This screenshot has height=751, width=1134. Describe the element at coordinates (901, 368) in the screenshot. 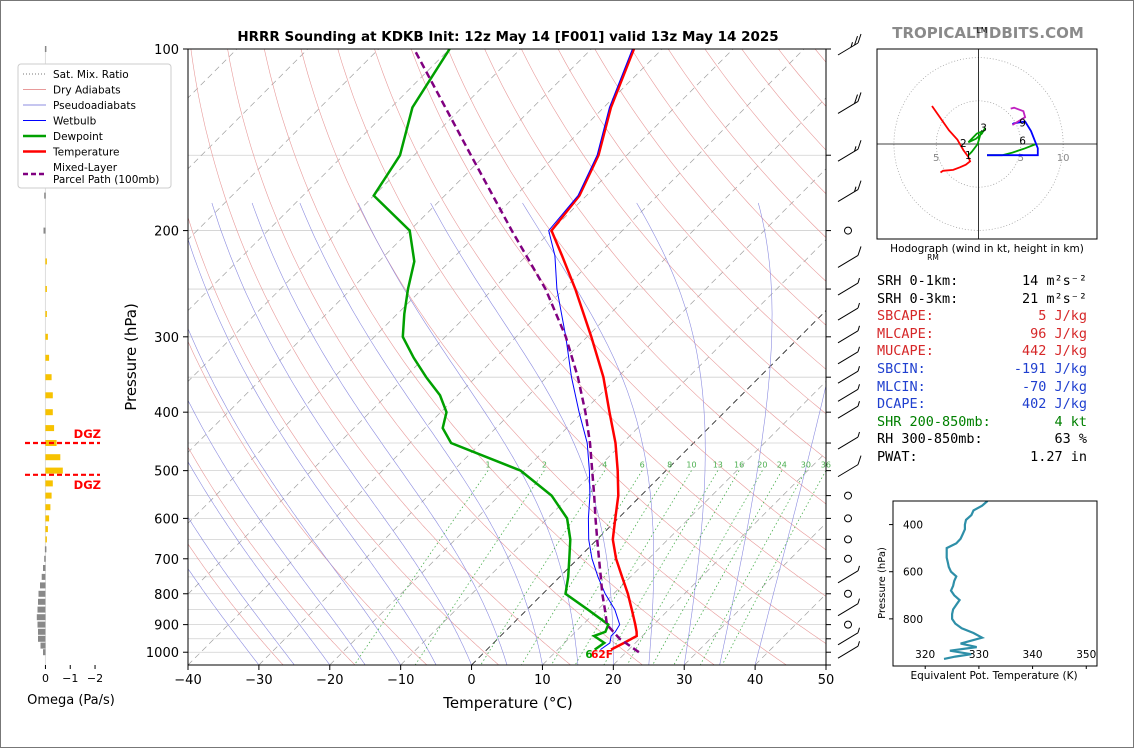

I see `stat-label: SBCIN:` at that location.